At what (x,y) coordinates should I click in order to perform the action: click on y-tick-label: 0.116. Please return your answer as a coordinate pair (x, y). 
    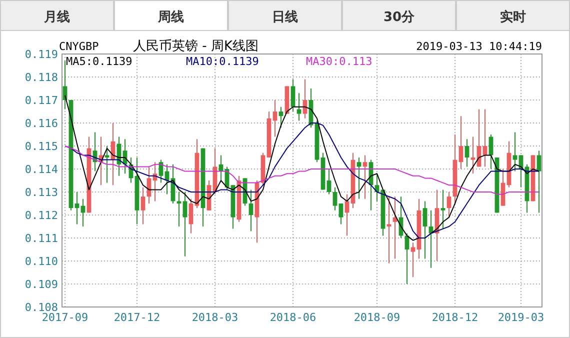
    Looking at the image, I should click on (41, 123).